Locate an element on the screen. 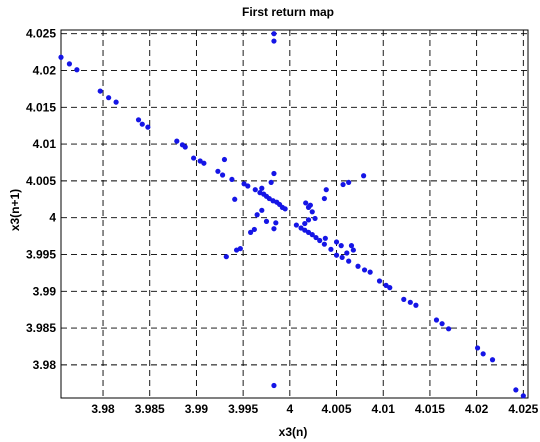  x-tick-label: 4 is located at coordinates (289, 409).